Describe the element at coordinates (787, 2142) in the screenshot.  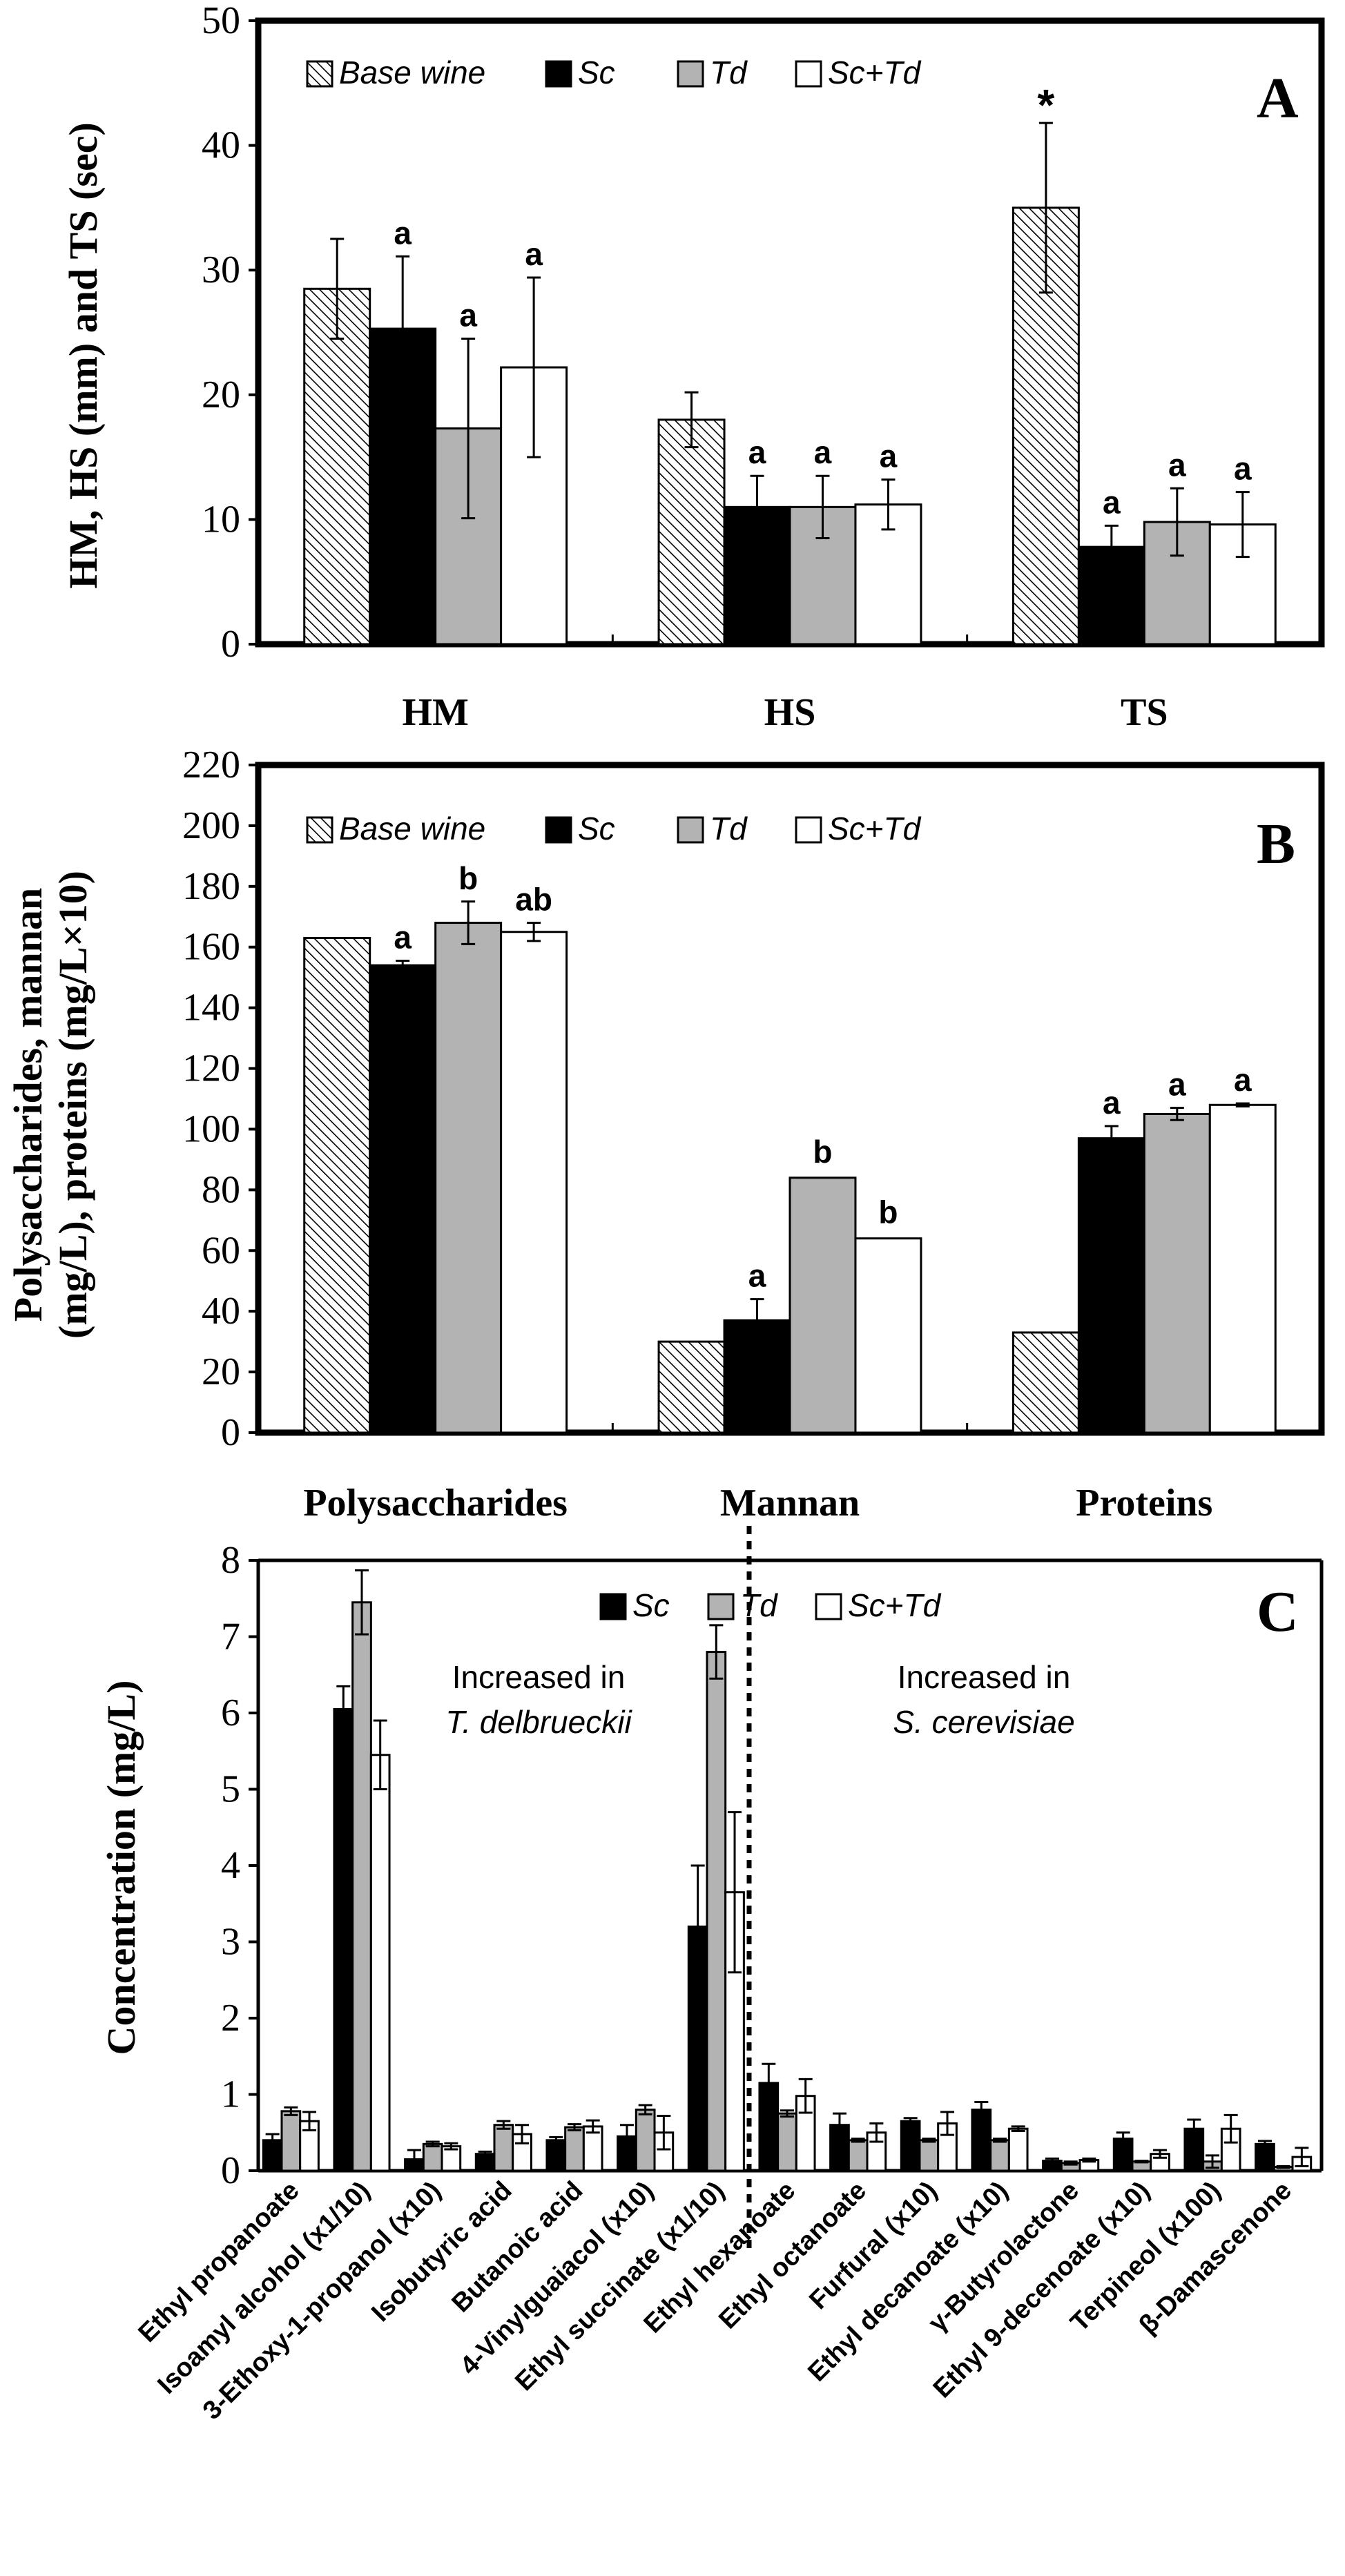
I see `bar-c-ethyl-hexanoate-td` at that location.